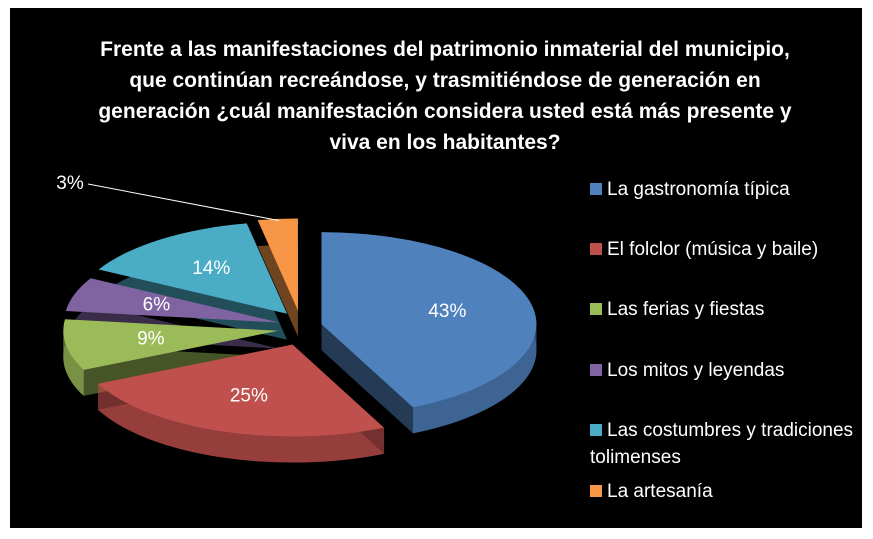 The height and width of the screenshot is (539, 873). What do you see at coordinates (151, 338) in the screenshot?
I see `data-label: 9%` at bounding box center [151, 338].